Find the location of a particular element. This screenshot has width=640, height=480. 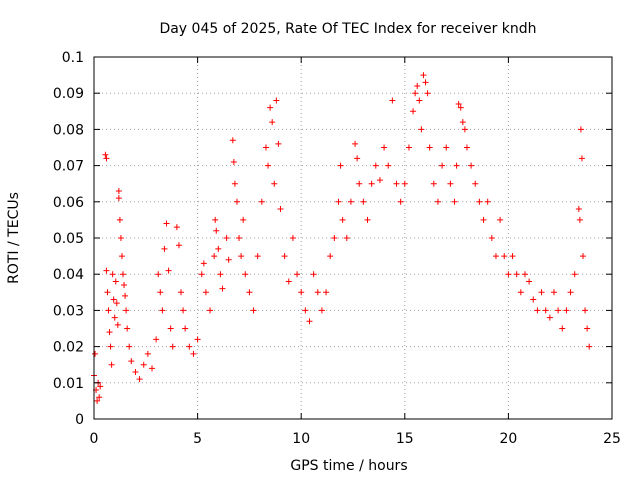

y-tick-label: 0.04 is located at coordinates (68, 275).